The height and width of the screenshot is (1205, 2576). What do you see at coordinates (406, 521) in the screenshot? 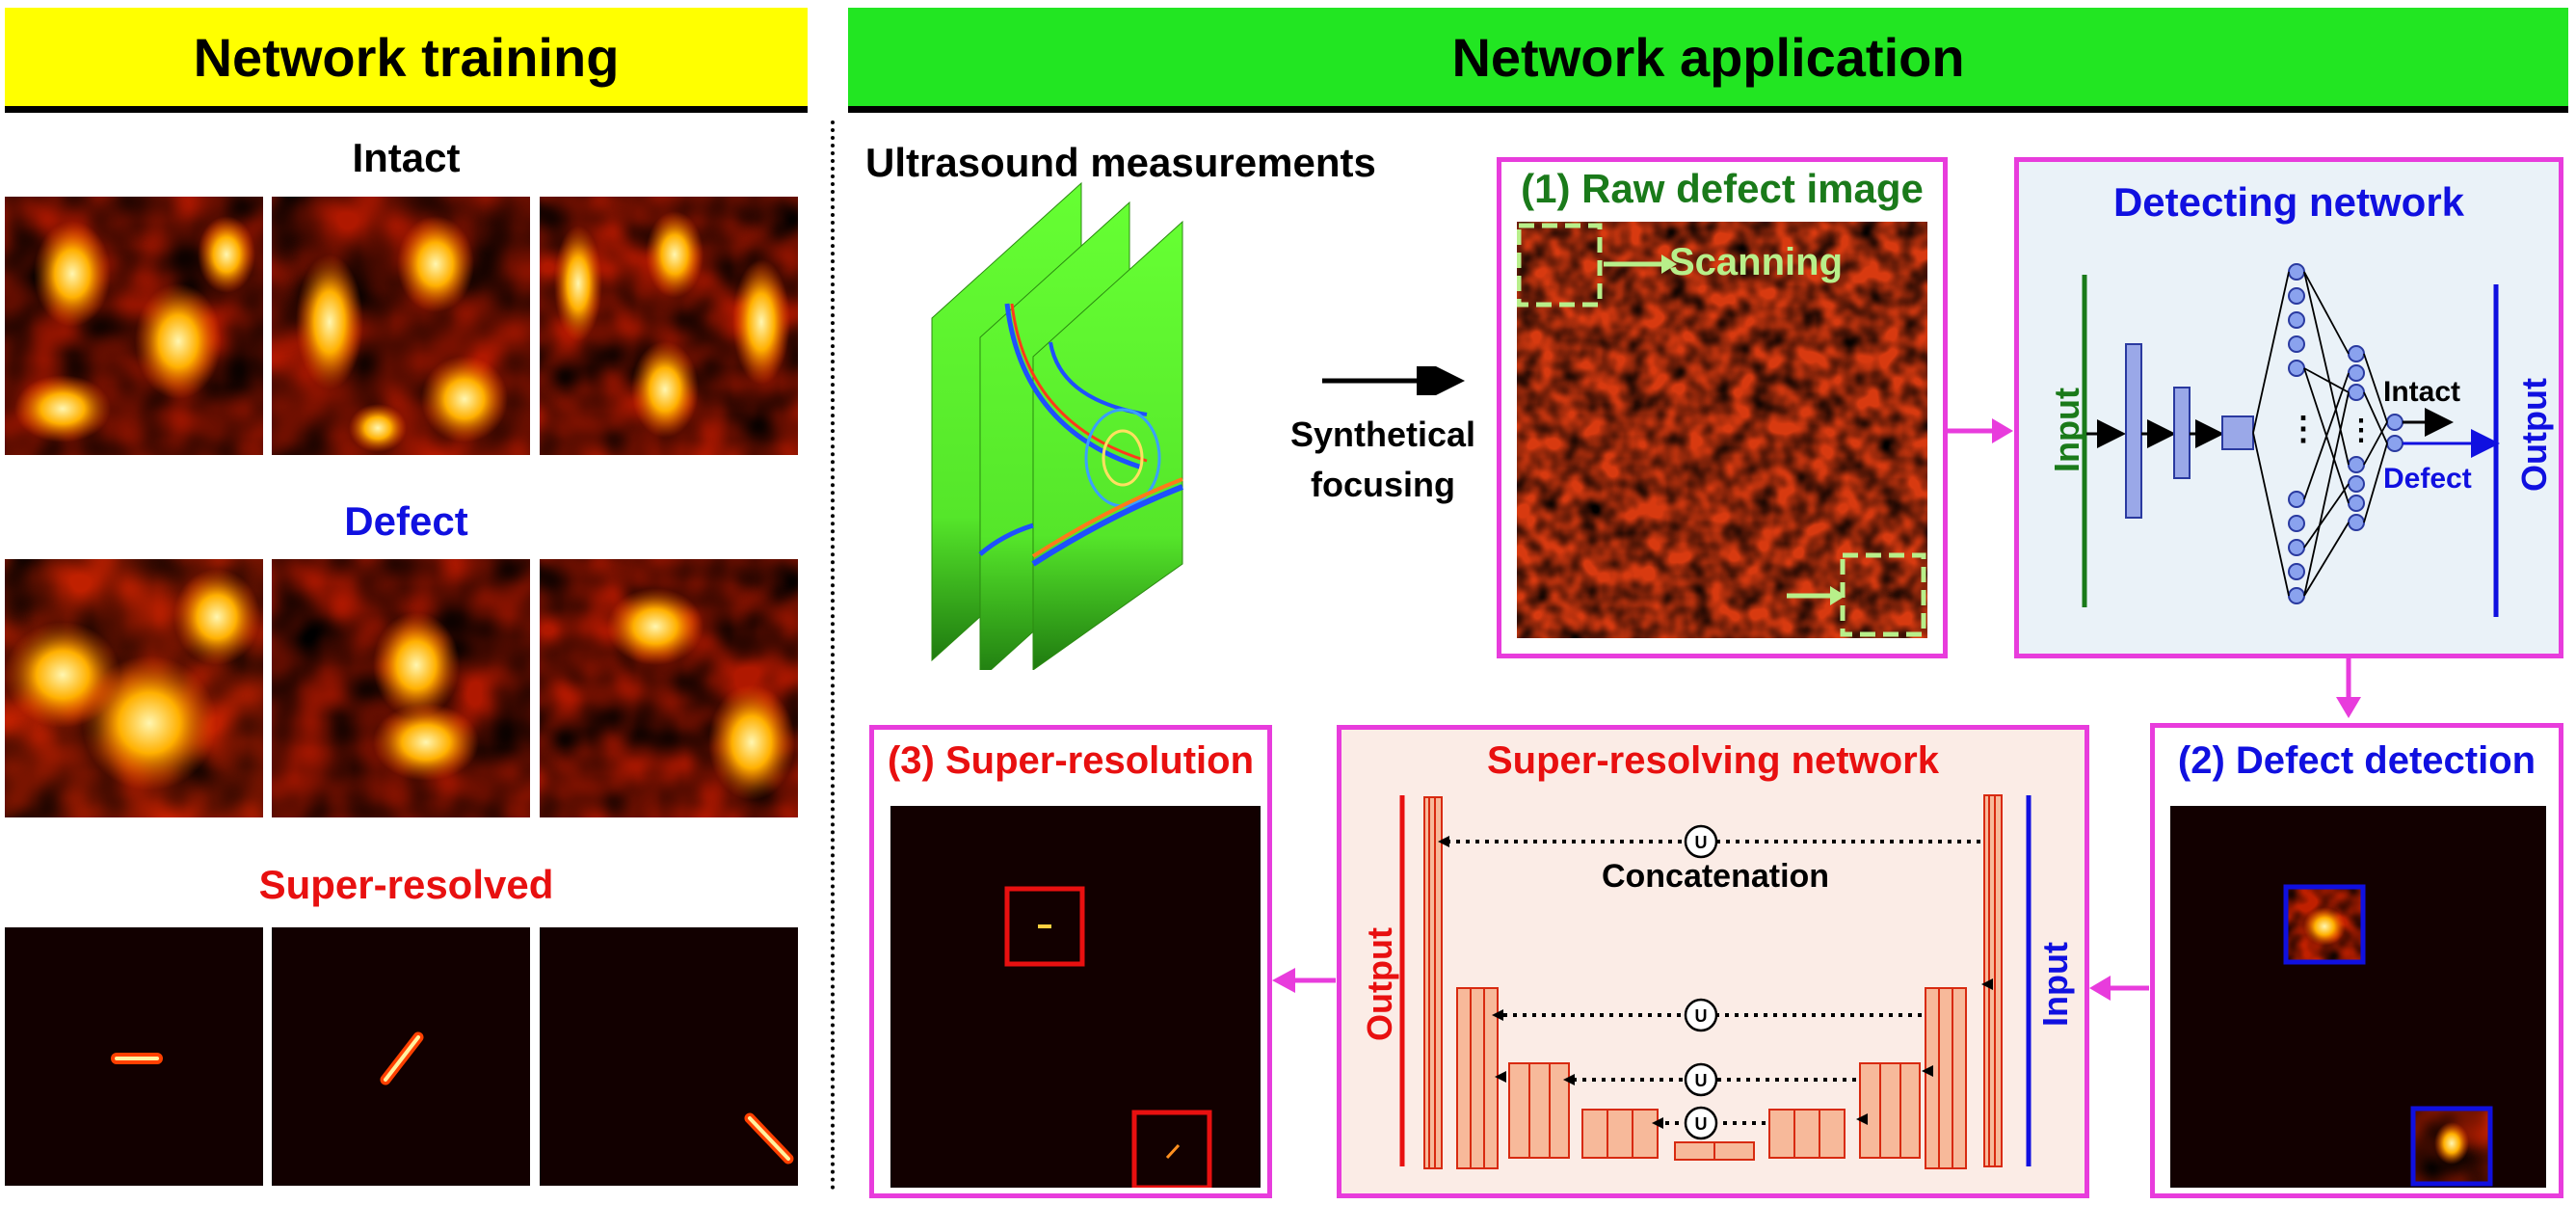
I see `defect-label: Defect` at bounding box center [406, 521].